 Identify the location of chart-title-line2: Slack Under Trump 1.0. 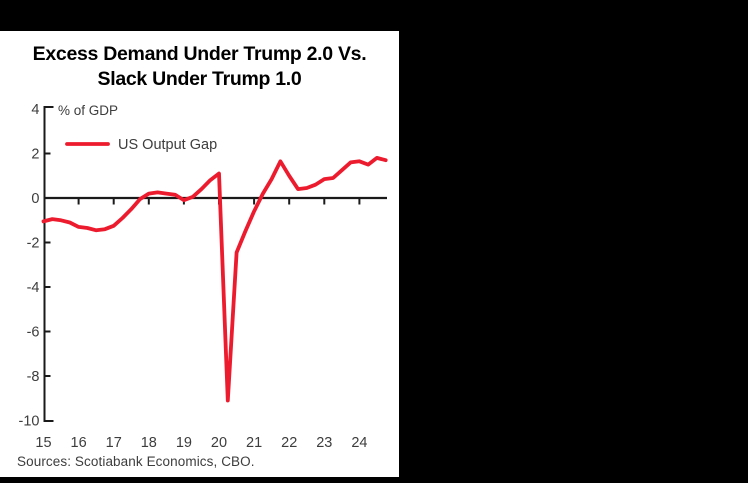
(199, 79).